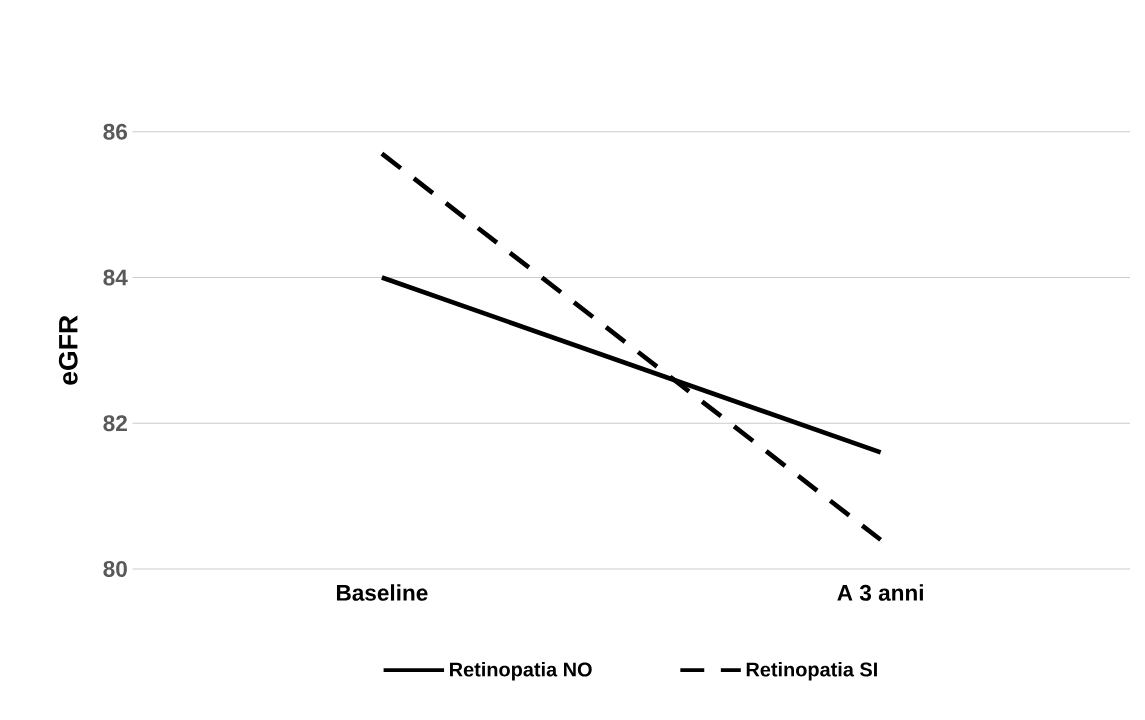 The width and height of the screenshot is (1145, 720). Describe the element at coordinates (880, 592) in the screenshot. I see `x-tick-label: A 3 anni` at that location.